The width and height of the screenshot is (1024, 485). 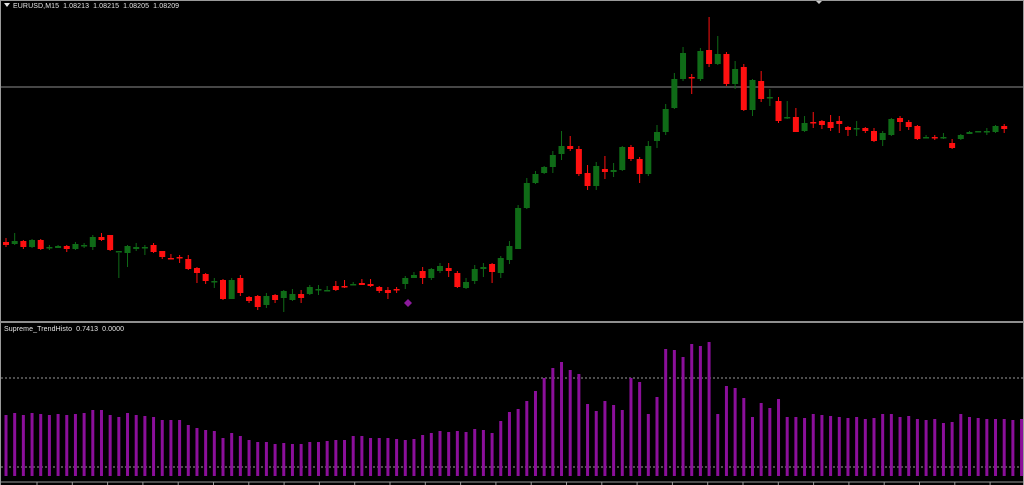 What do you see at coordinates (136, 6) in the screenshot?
I see `ohlc-low: 1.08205` at bounding box center [136, 6].